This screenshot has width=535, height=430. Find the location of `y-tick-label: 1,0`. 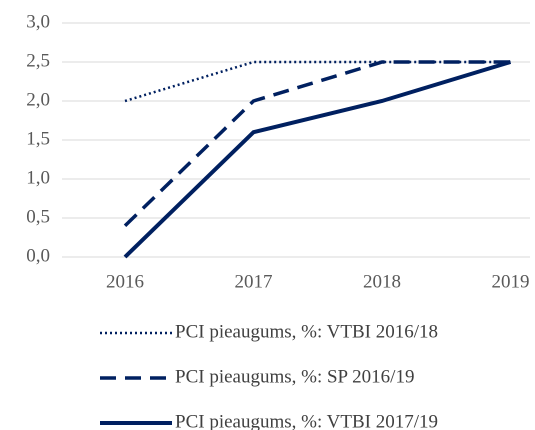

y-tick-label: 1,0 is located at coordinates (38, 177).